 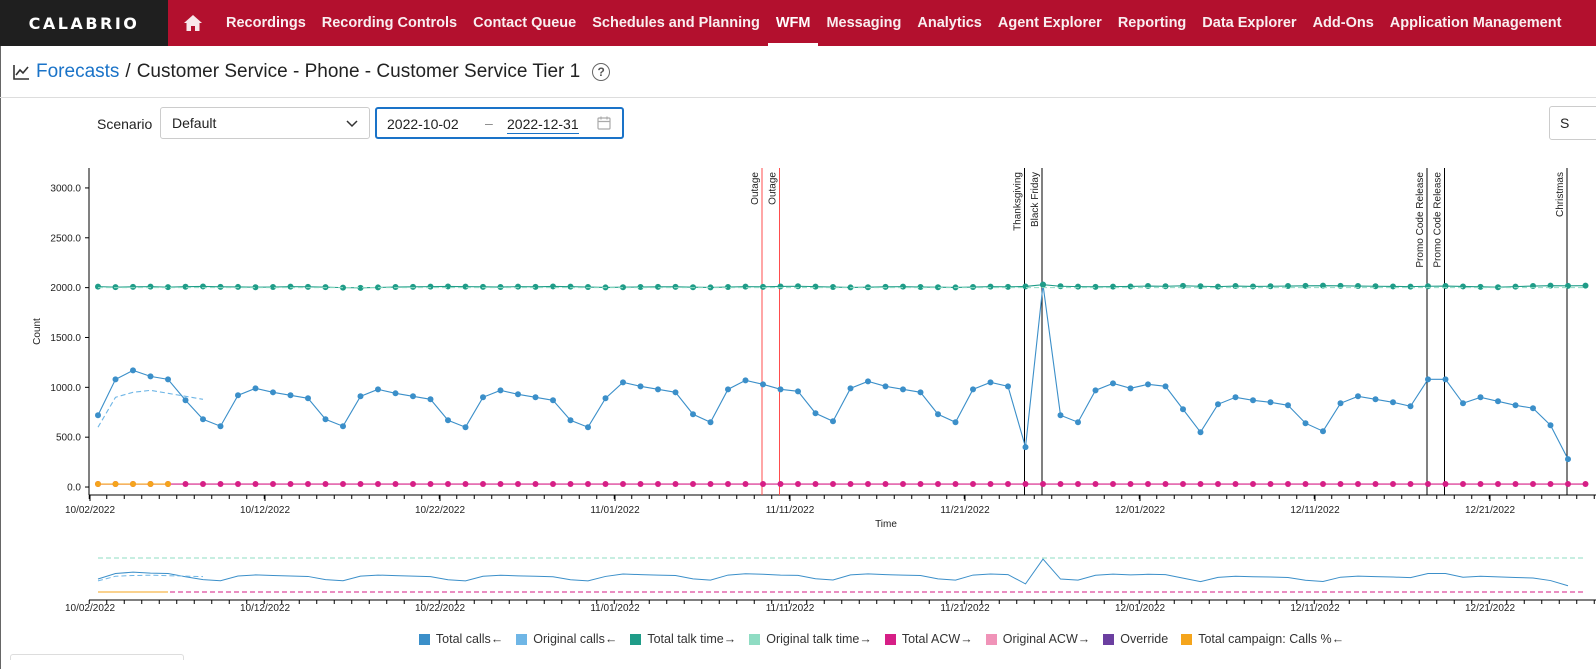 What do you see at coordinates (65, 238) in the screenshot?
I see `y-tick-label: 2500.0` at bounding box center [65, 238].